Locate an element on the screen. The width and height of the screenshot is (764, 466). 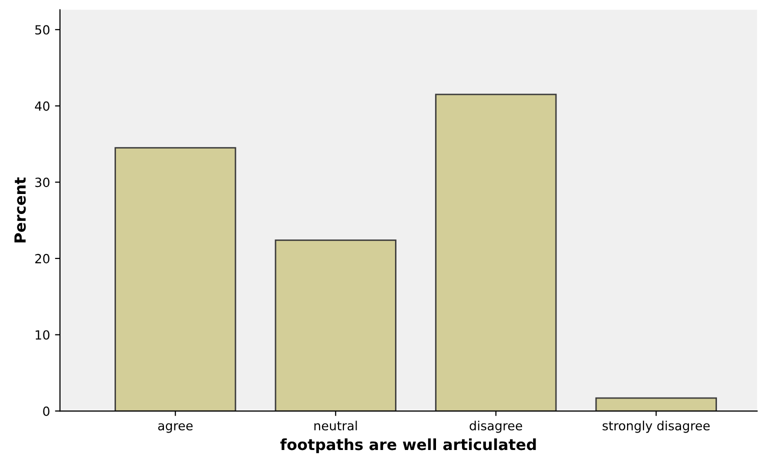
x-axis-title: footpaths are well articulated is located at coordinates (408, 446).